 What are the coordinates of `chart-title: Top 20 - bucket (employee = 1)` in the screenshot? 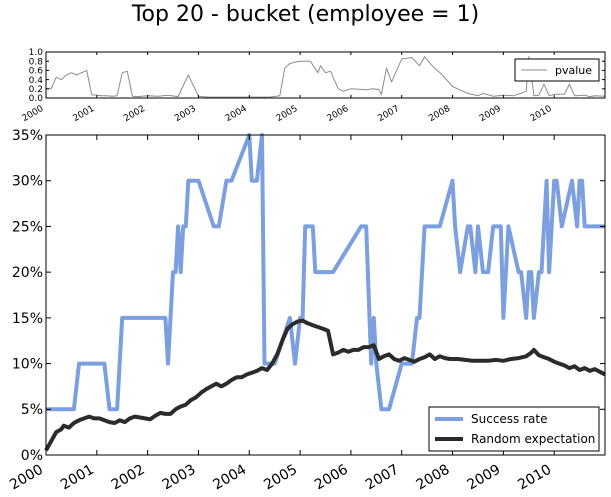 It's located at (305, 14).